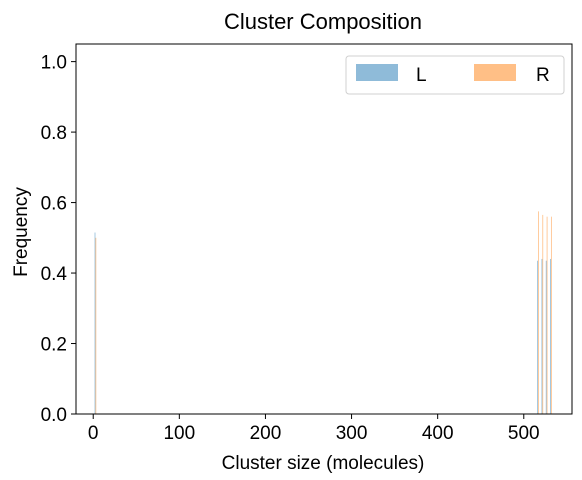 This screenshot has height=480, width=582. Describe the element at coordinates (438, 433) in the screenshot. I see `x-tick-label: 400` at that location.